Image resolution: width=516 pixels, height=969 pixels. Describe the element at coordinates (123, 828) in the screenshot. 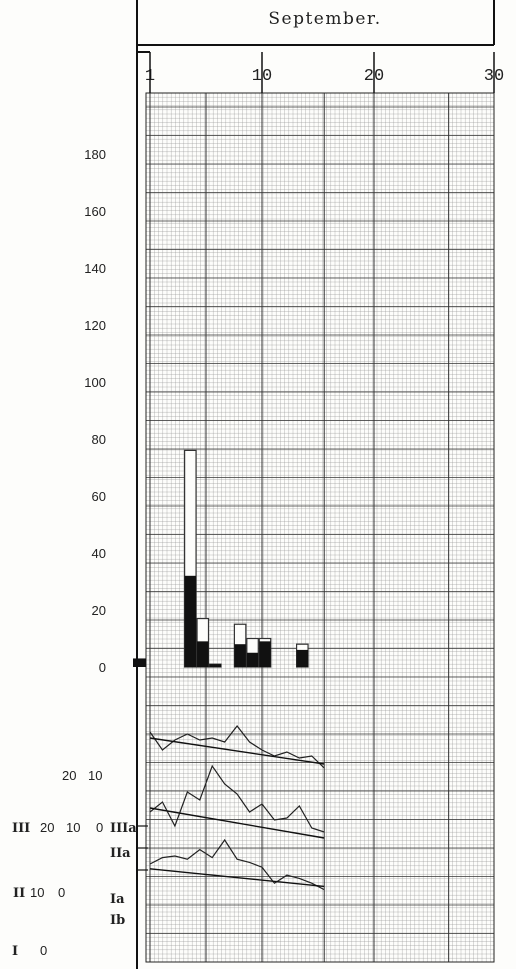

I see `panel-label: IIIa` at that location.